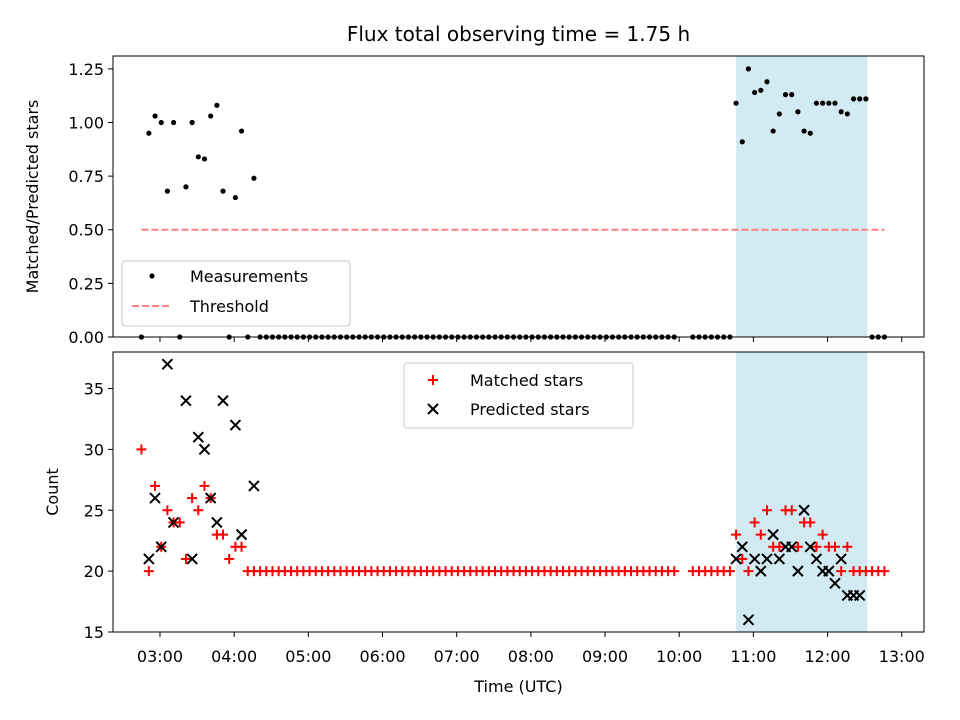  Describe the element at coordinates (531, 339) in the screenshot. I see `top-x-ticks` at that location.